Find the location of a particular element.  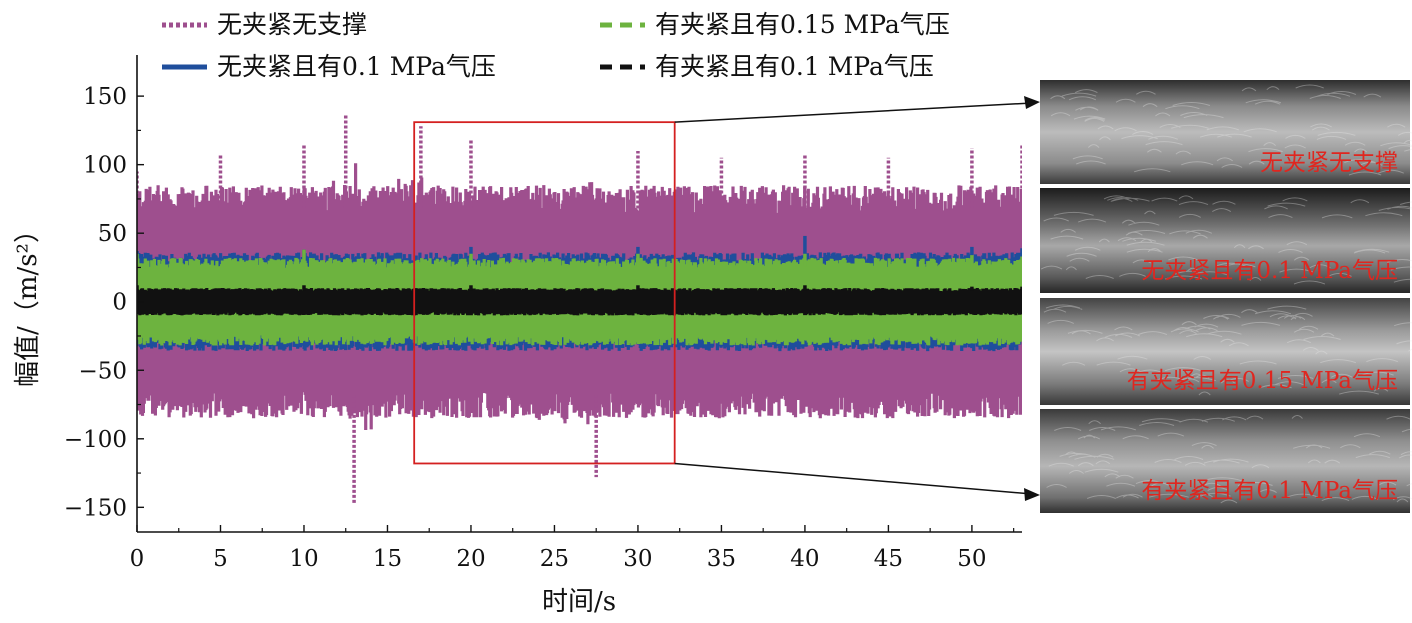

x-tick-label-7: 35 is located at coordinates (721, 559).